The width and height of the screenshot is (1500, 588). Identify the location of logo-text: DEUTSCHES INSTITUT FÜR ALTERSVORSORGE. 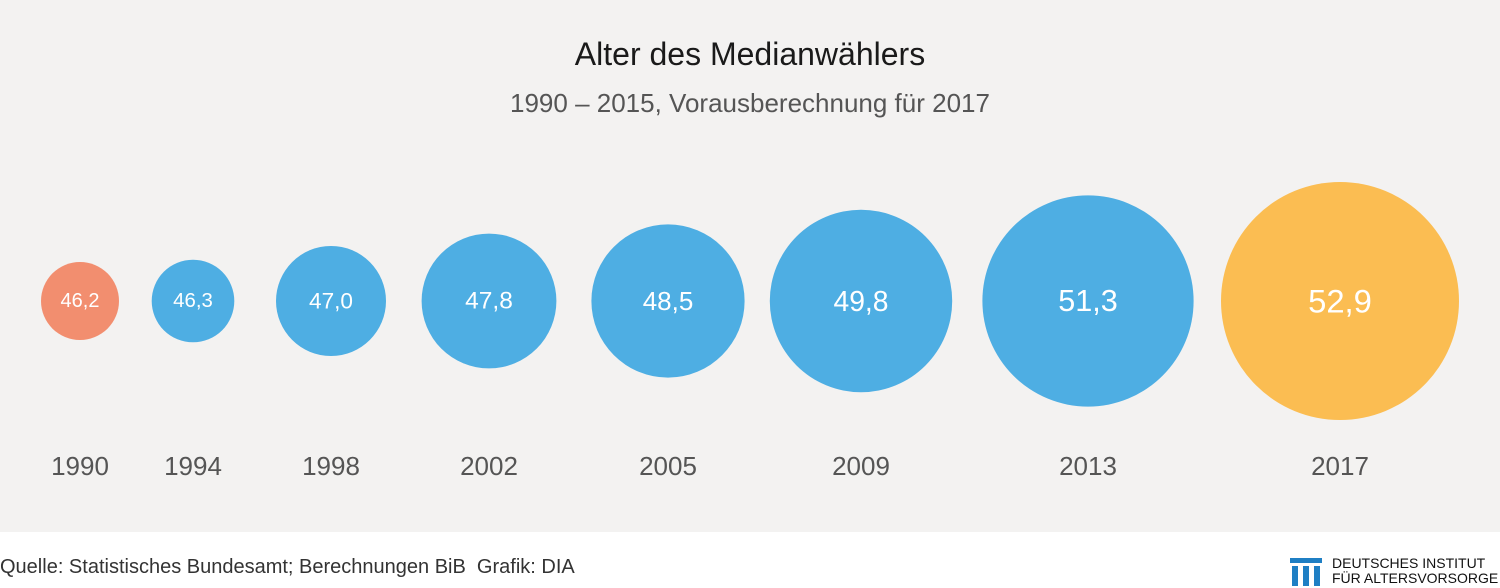
(1415, 571).